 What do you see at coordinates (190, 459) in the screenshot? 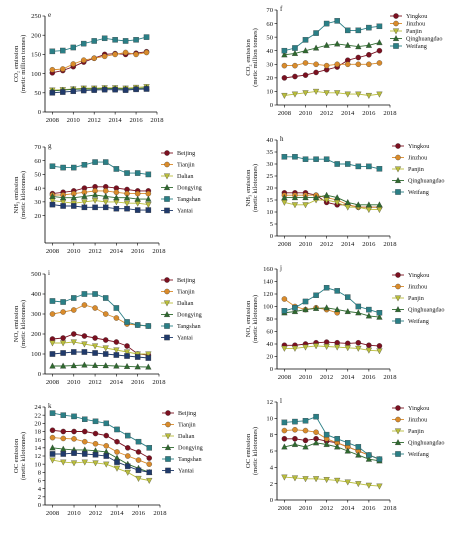
I see `legend-label-tangshan: Tangshan` at bounding box center [190, 459].